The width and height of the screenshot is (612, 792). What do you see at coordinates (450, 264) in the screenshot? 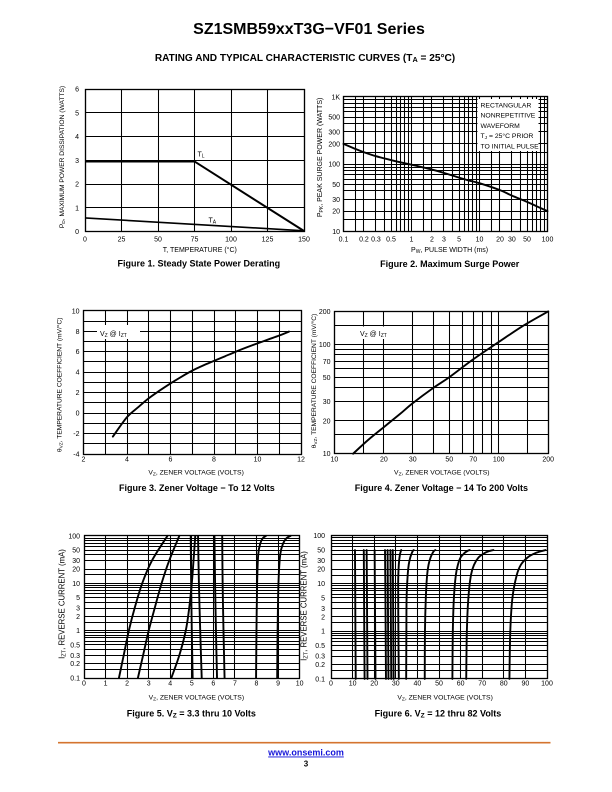
I see `svg-text: Figure 2. Maximum Surge Power` at bounding box center [450, 264].